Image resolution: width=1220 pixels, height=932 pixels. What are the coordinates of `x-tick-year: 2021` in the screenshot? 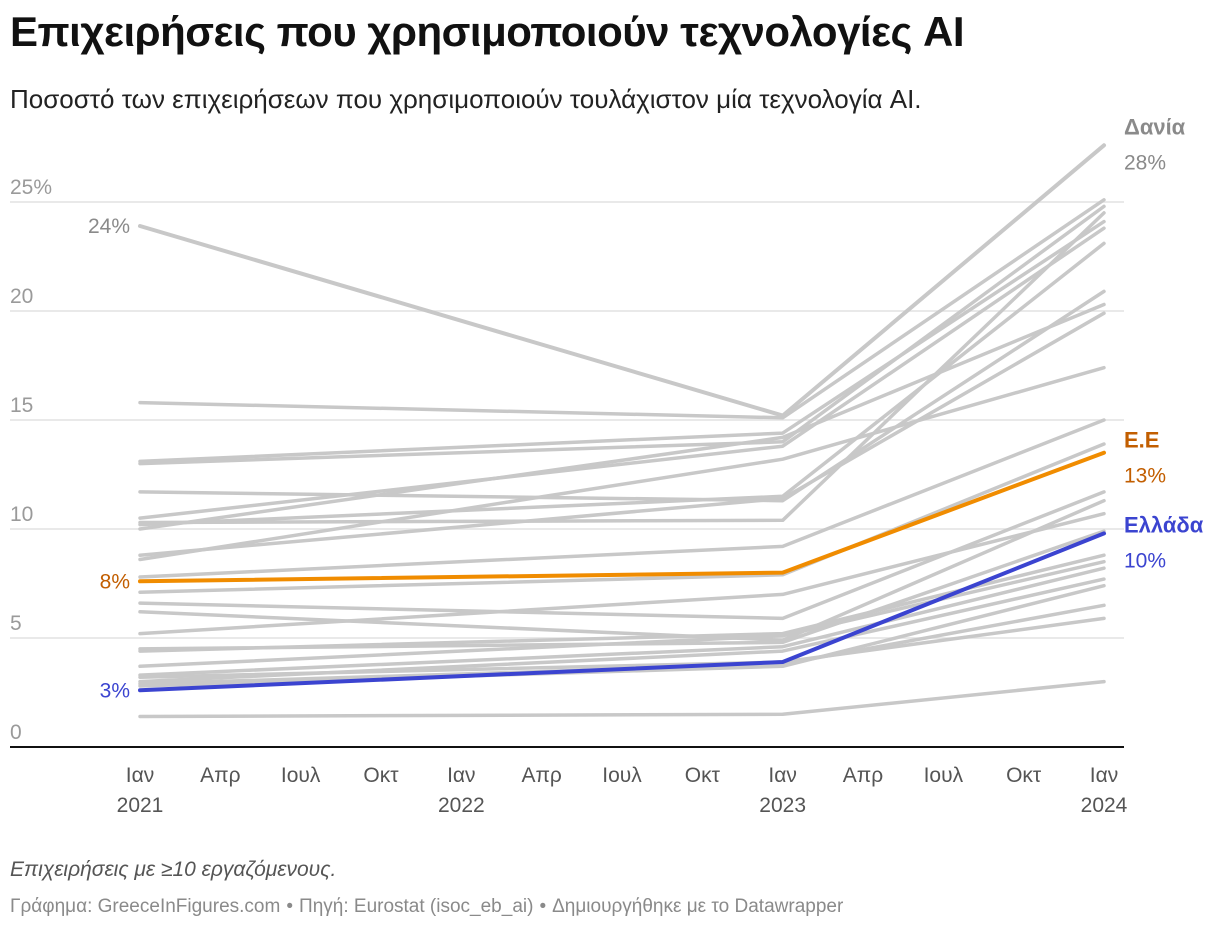 It's located at (140, 805).